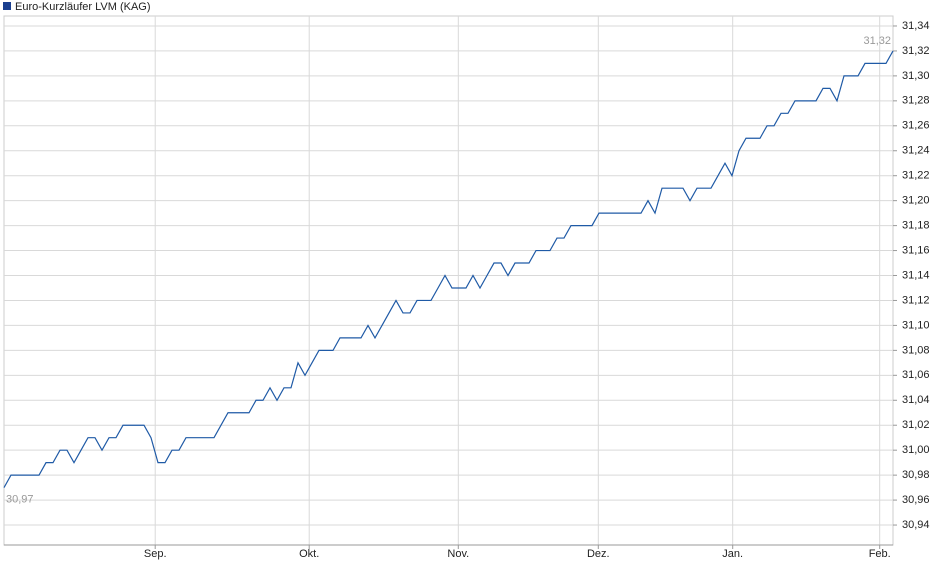 This screenshot has width=940, height=579. What do you see at coordinates (916, 250) in the screenshot?
I see `y-tick-label: 31,16` at bounding box center [916, 250].